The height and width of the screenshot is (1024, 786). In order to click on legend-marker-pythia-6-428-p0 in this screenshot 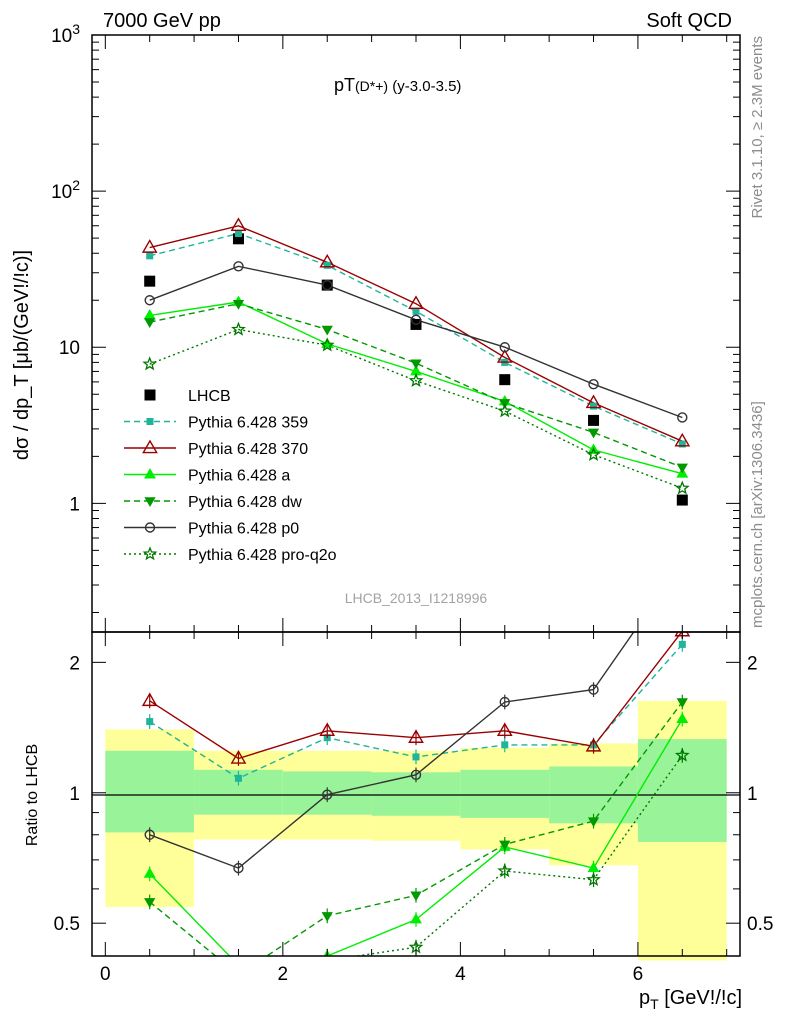, I will do `click(150, 527)`.